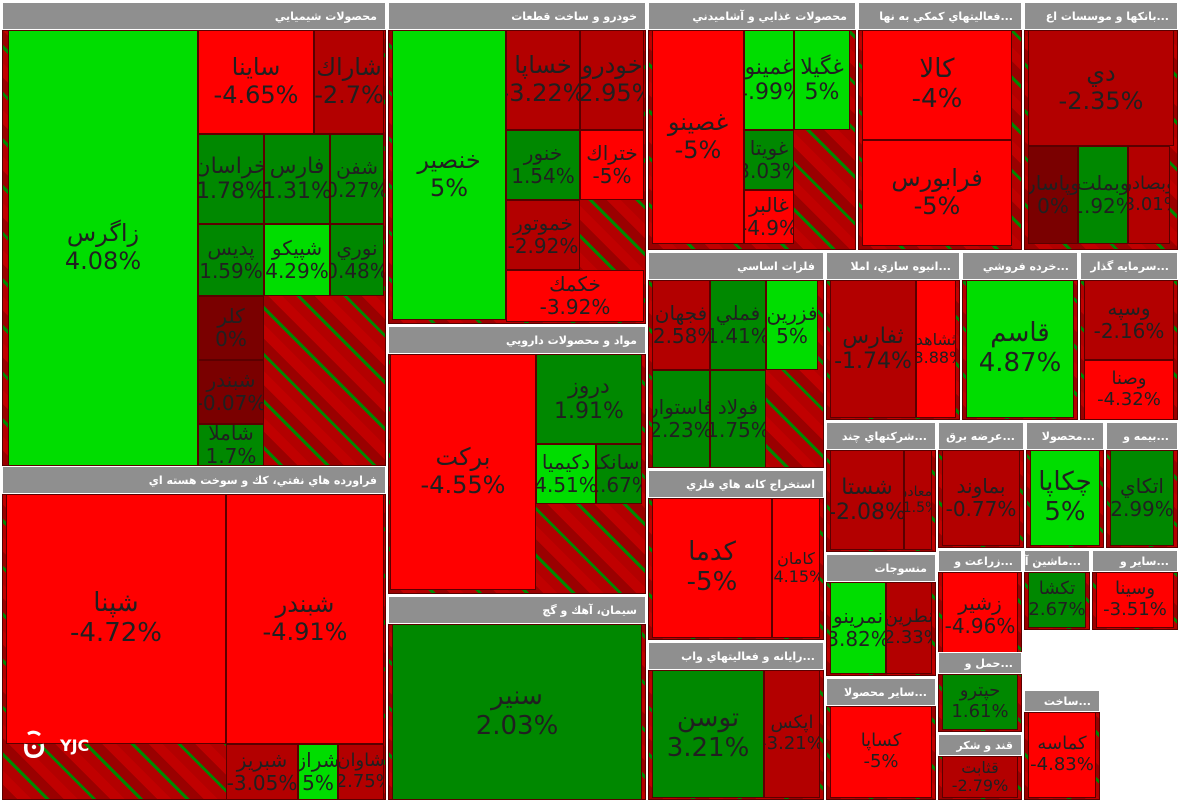 The image size is (1200, 800). Describe the element at coordinates (792, 734) in the screenshot. I see `treemap-tile: اپكس-3.21%` at that location.